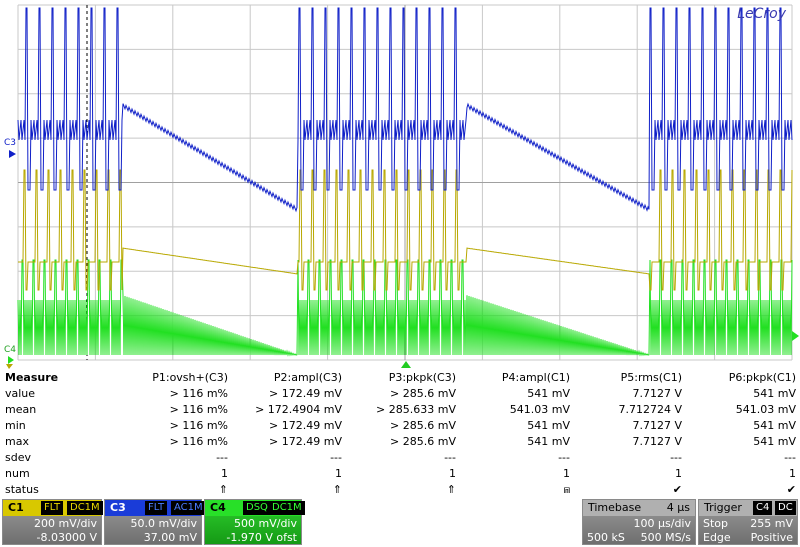 The image size is (800, 547). Describe the element at coordinates (566, 489) in the screenshot. I see `measure-cell: ⩎` at that location.